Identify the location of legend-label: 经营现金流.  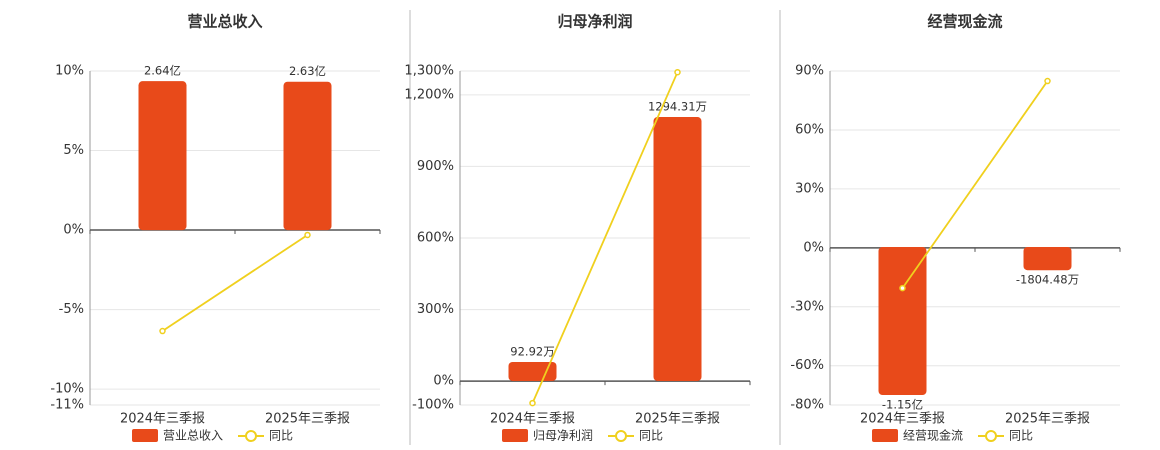
(933, 435).